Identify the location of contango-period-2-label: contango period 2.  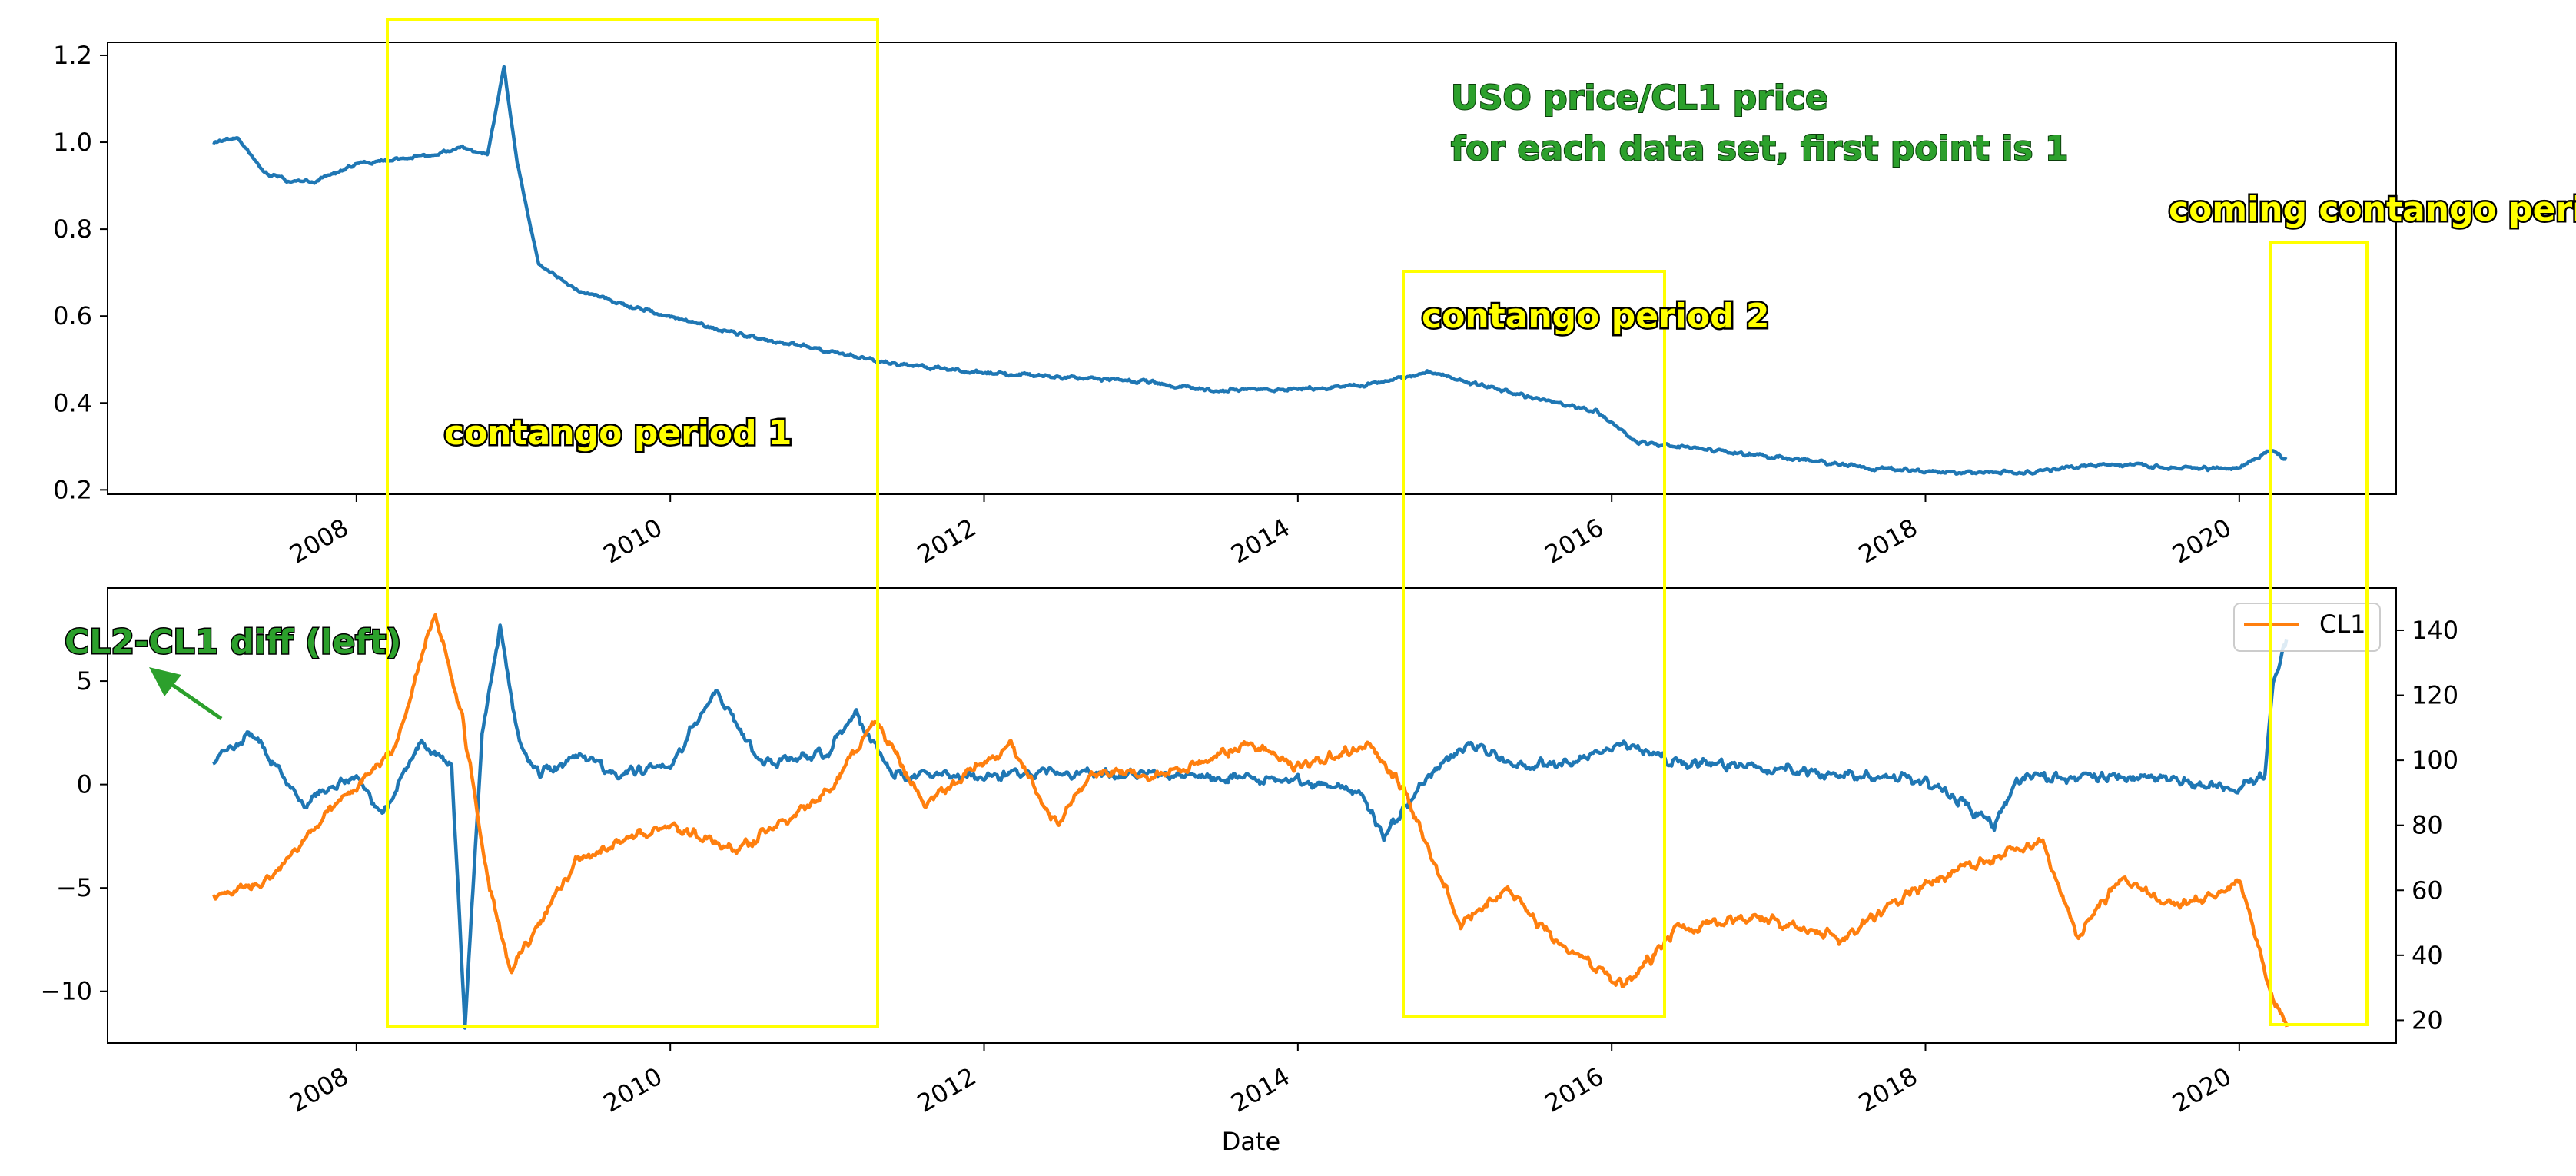
(1596, 316).